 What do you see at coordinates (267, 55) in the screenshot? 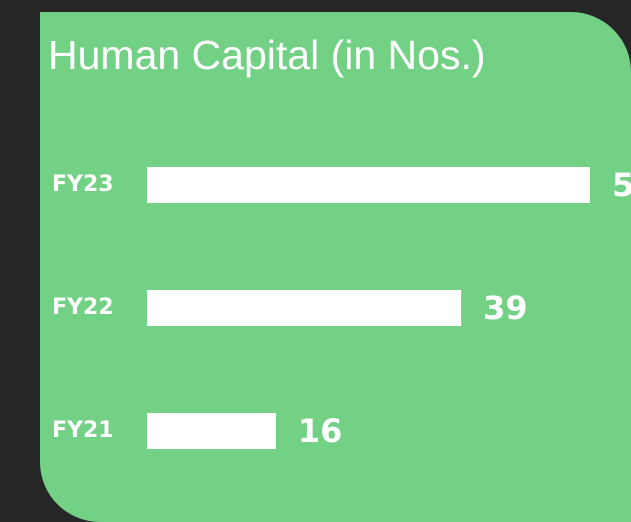
I see `chart-title: Human Capital (in Nos.)` at bounding box center [267, 55].